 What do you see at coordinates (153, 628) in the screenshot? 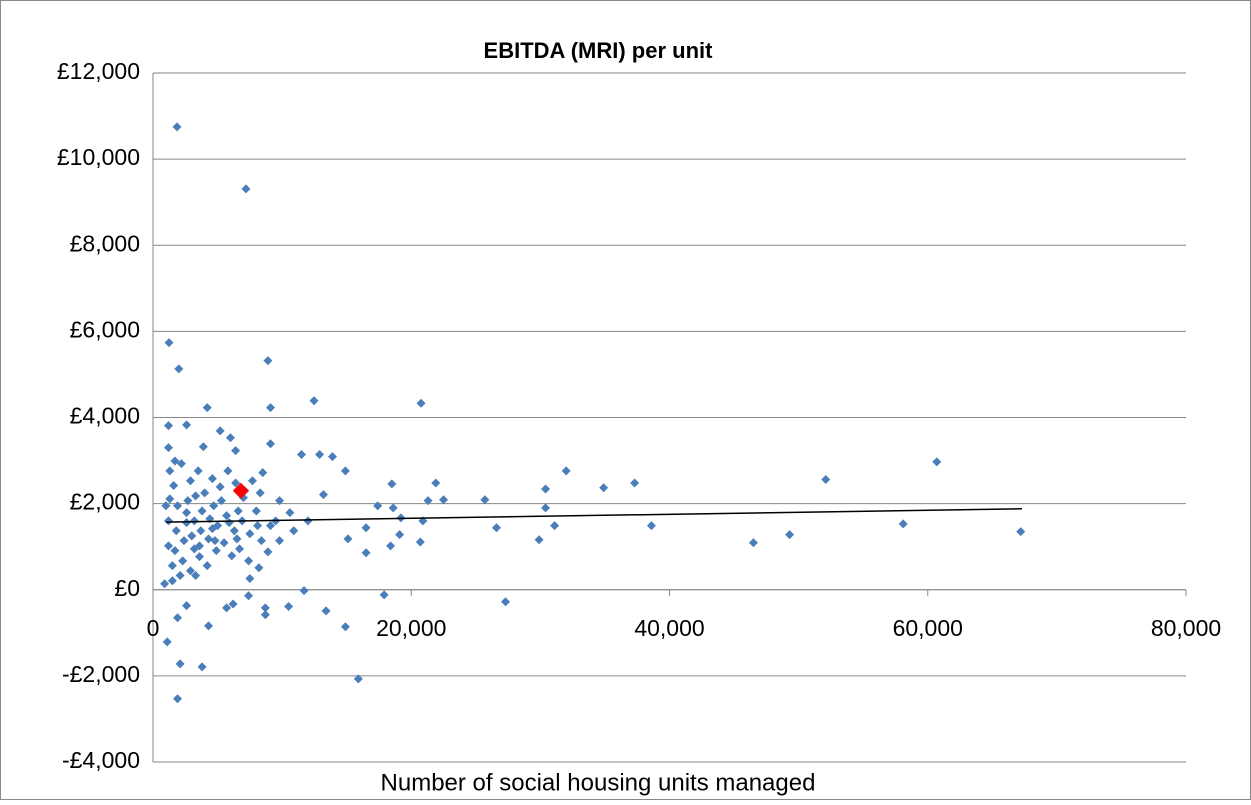
I see `x-tick-label: 0` at bounding box center [153, 628].